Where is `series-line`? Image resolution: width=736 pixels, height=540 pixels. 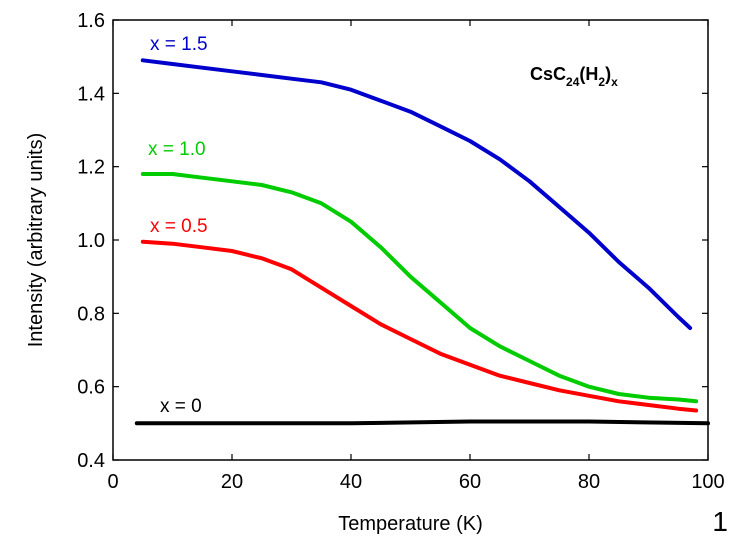 series-line is located at coordinates (422, 422).